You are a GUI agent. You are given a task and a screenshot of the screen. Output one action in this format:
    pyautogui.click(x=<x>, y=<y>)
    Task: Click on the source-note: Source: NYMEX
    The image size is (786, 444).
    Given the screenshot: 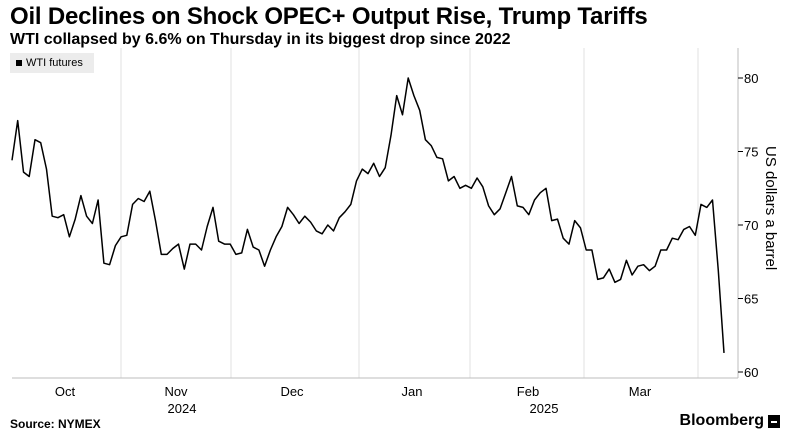 What is the action you would take?
    pyautogui.click(x=55, y=424)
    